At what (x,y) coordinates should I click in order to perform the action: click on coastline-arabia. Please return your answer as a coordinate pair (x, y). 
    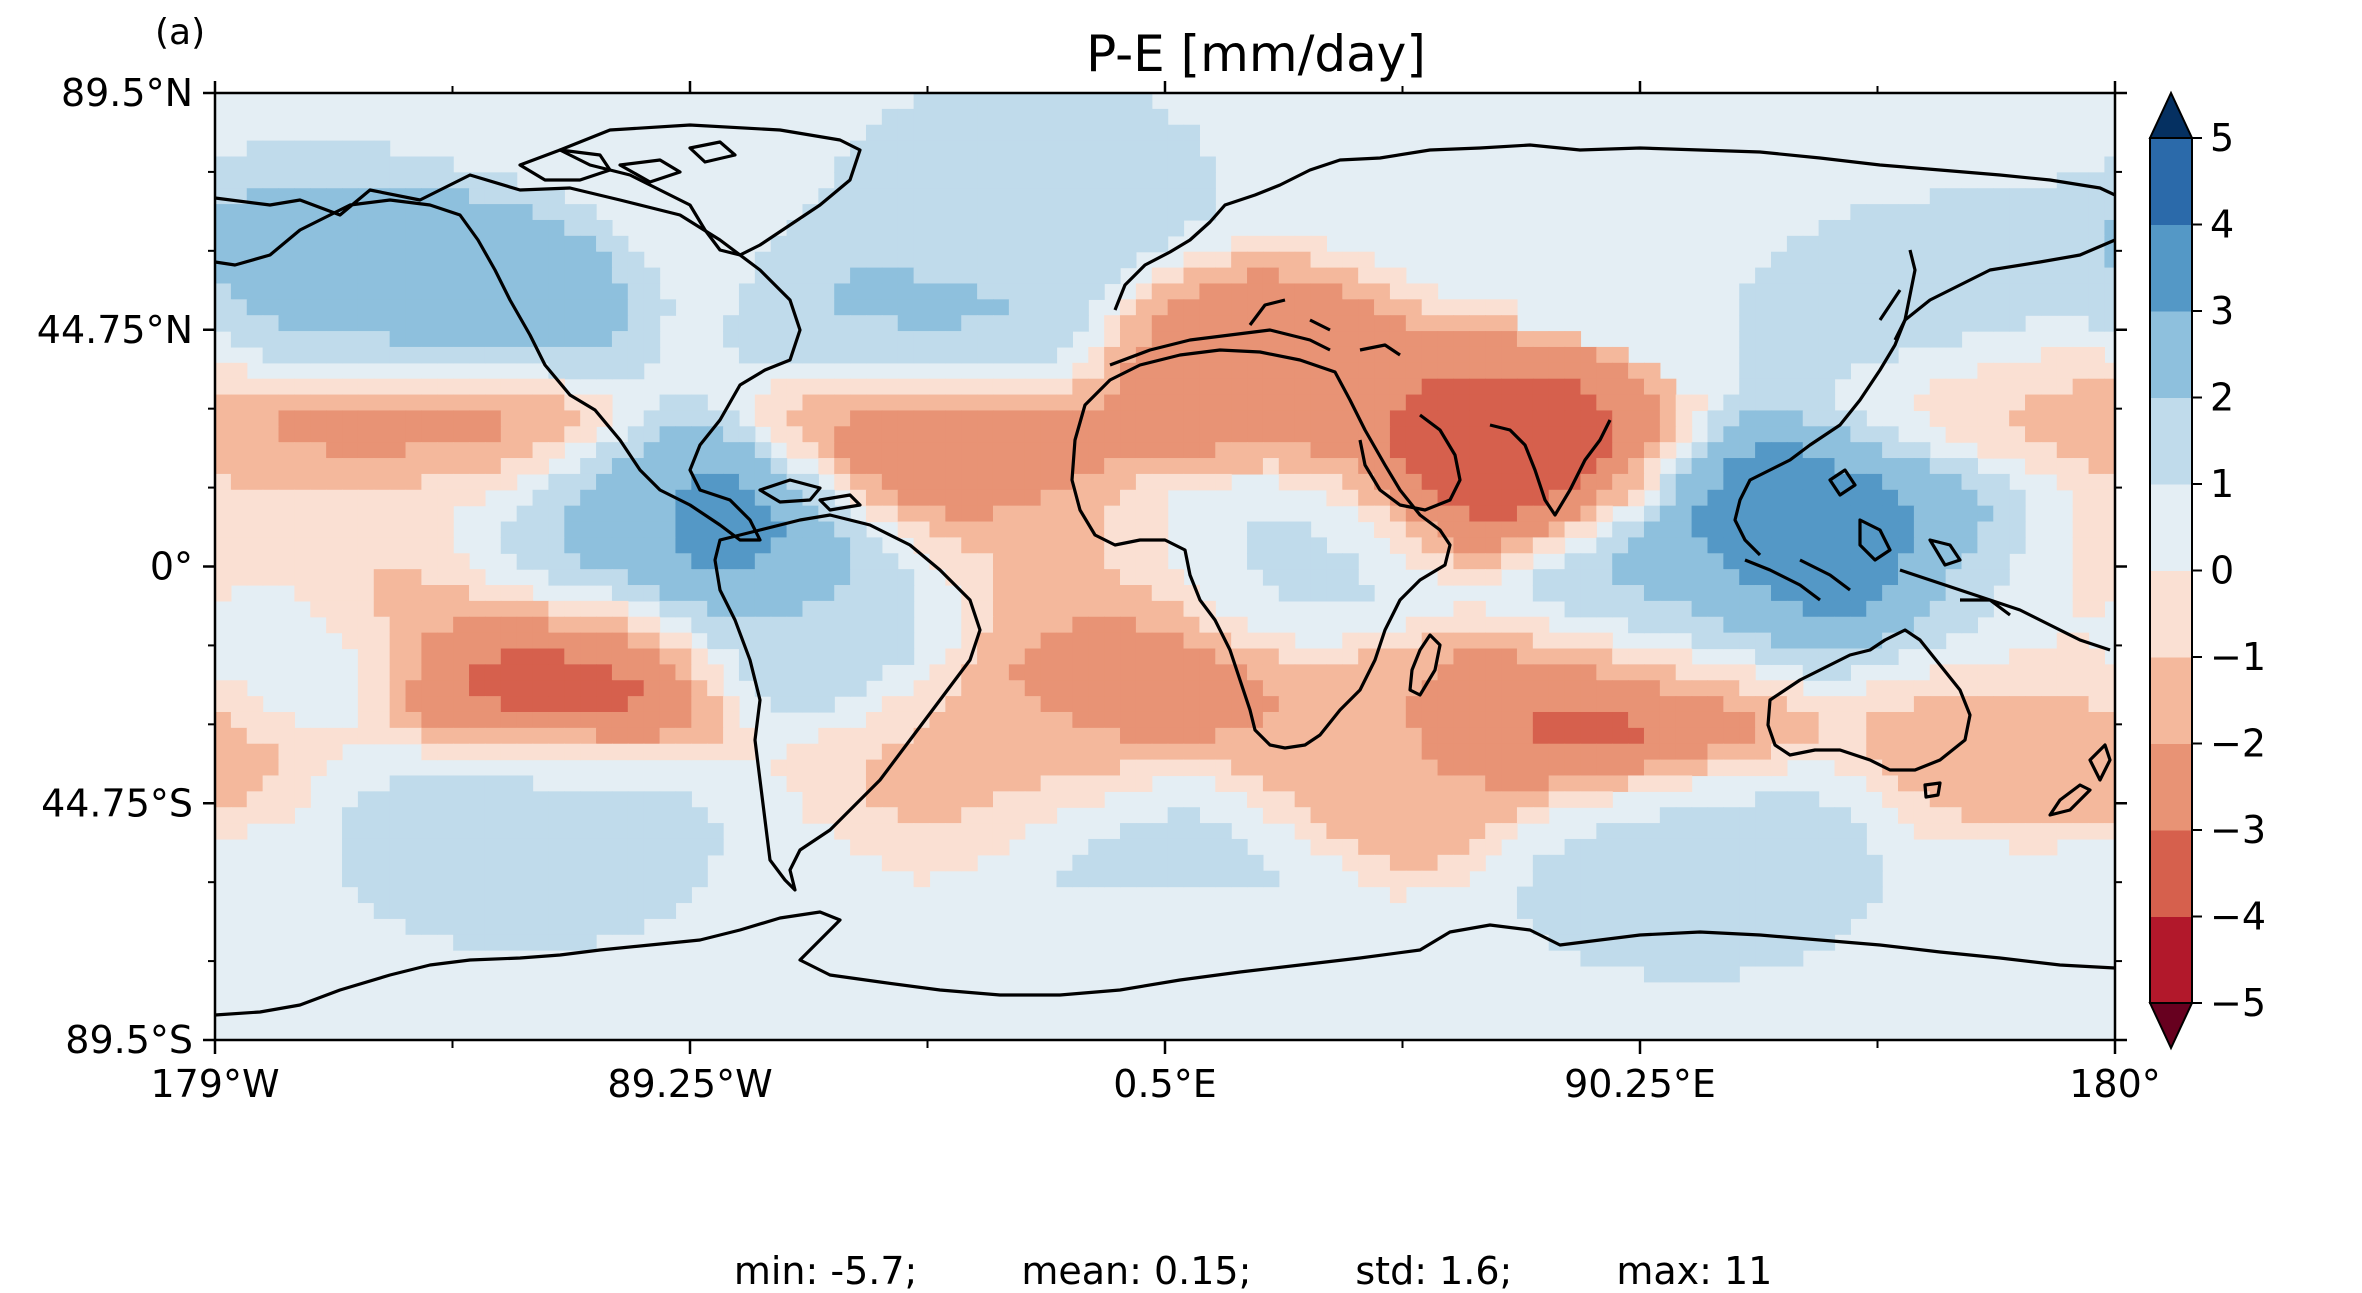
    Looking at the image, I should click on (1410, 462).